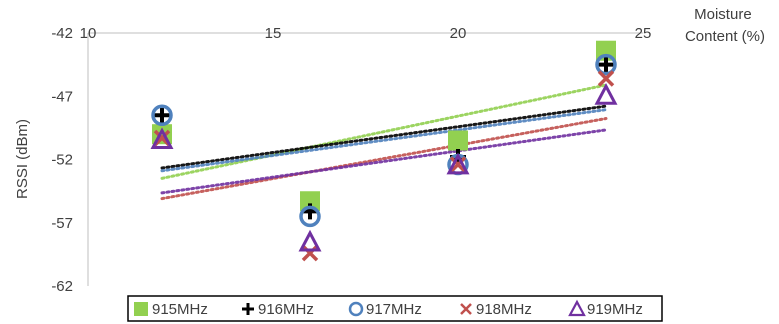 Image resolution: width=779 pixels, height=324 pixels. What do you see at coordinates (88, 33) in the screenshot?
I see `x-tick-label: 10` at bounding box center [88, 33].